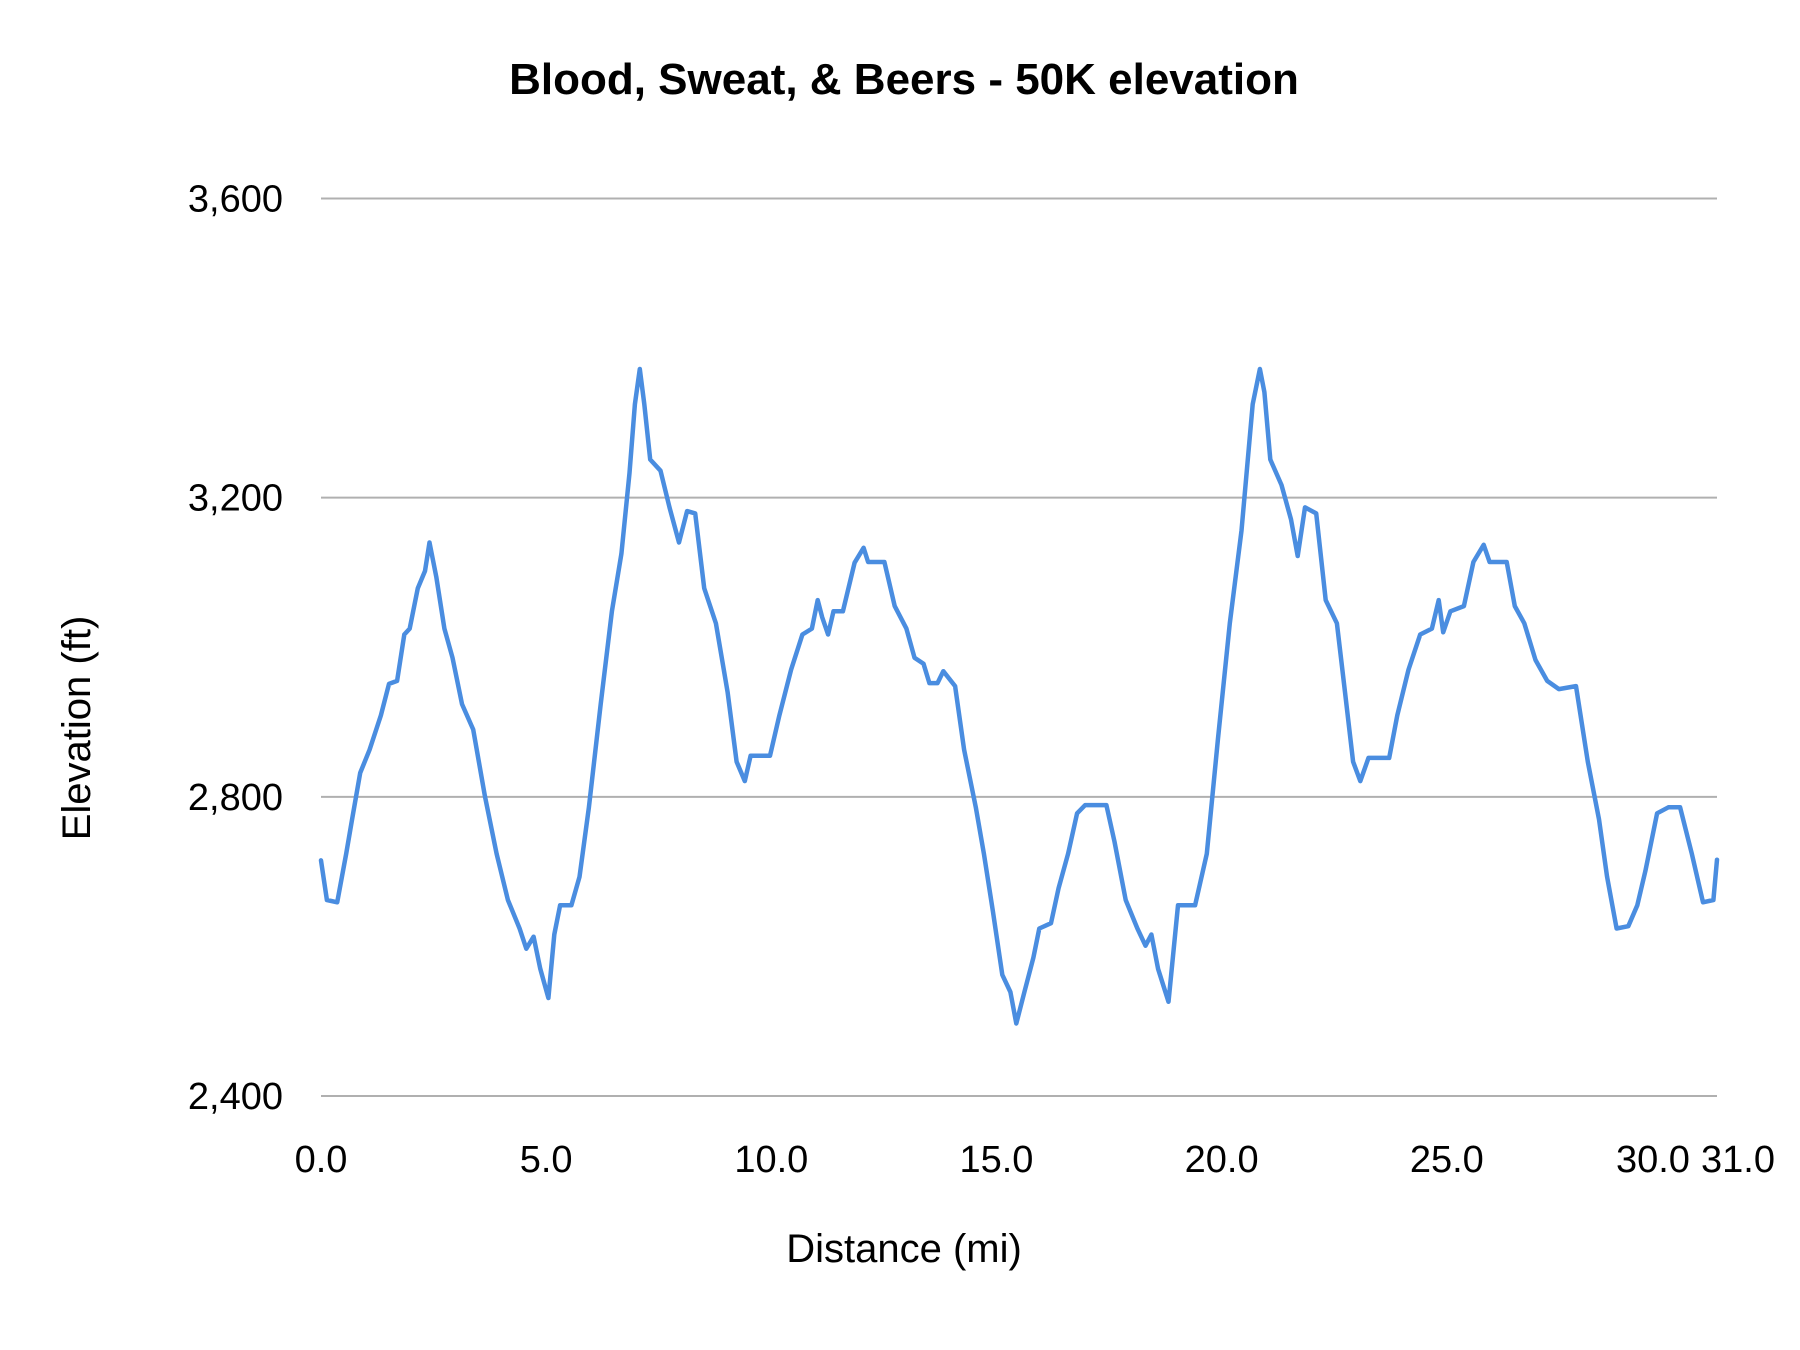  I want to click on y-tick-label: 2,400, so click(235, 1097).